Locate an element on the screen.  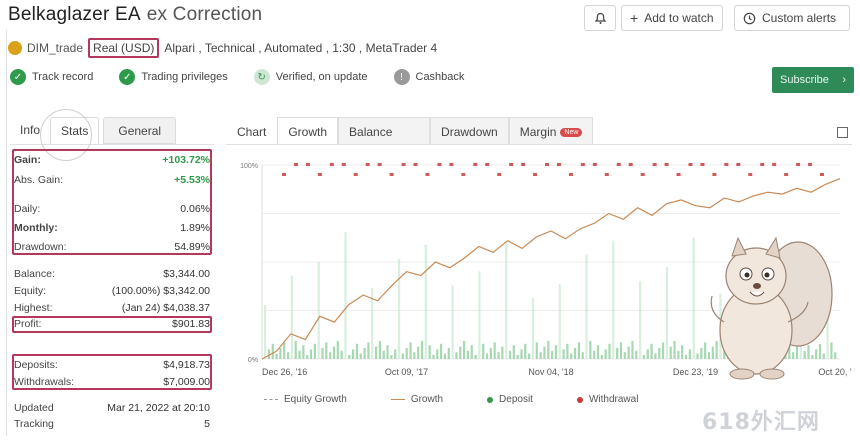
legend-item: Equity Growth is located at coordinates (305, 399).